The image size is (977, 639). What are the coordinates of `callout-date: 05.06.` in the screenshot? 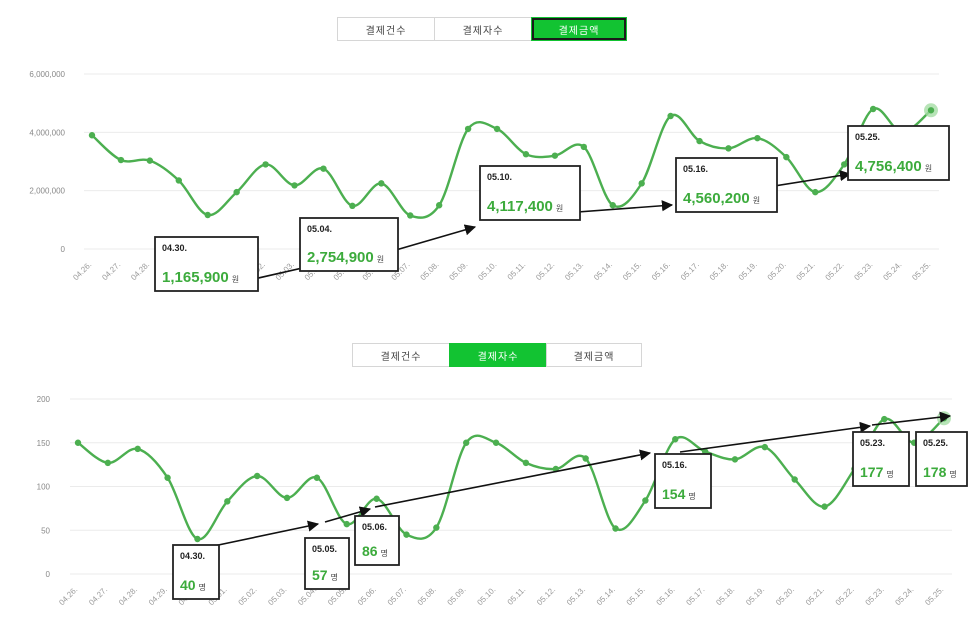 It's located at (374, 527).